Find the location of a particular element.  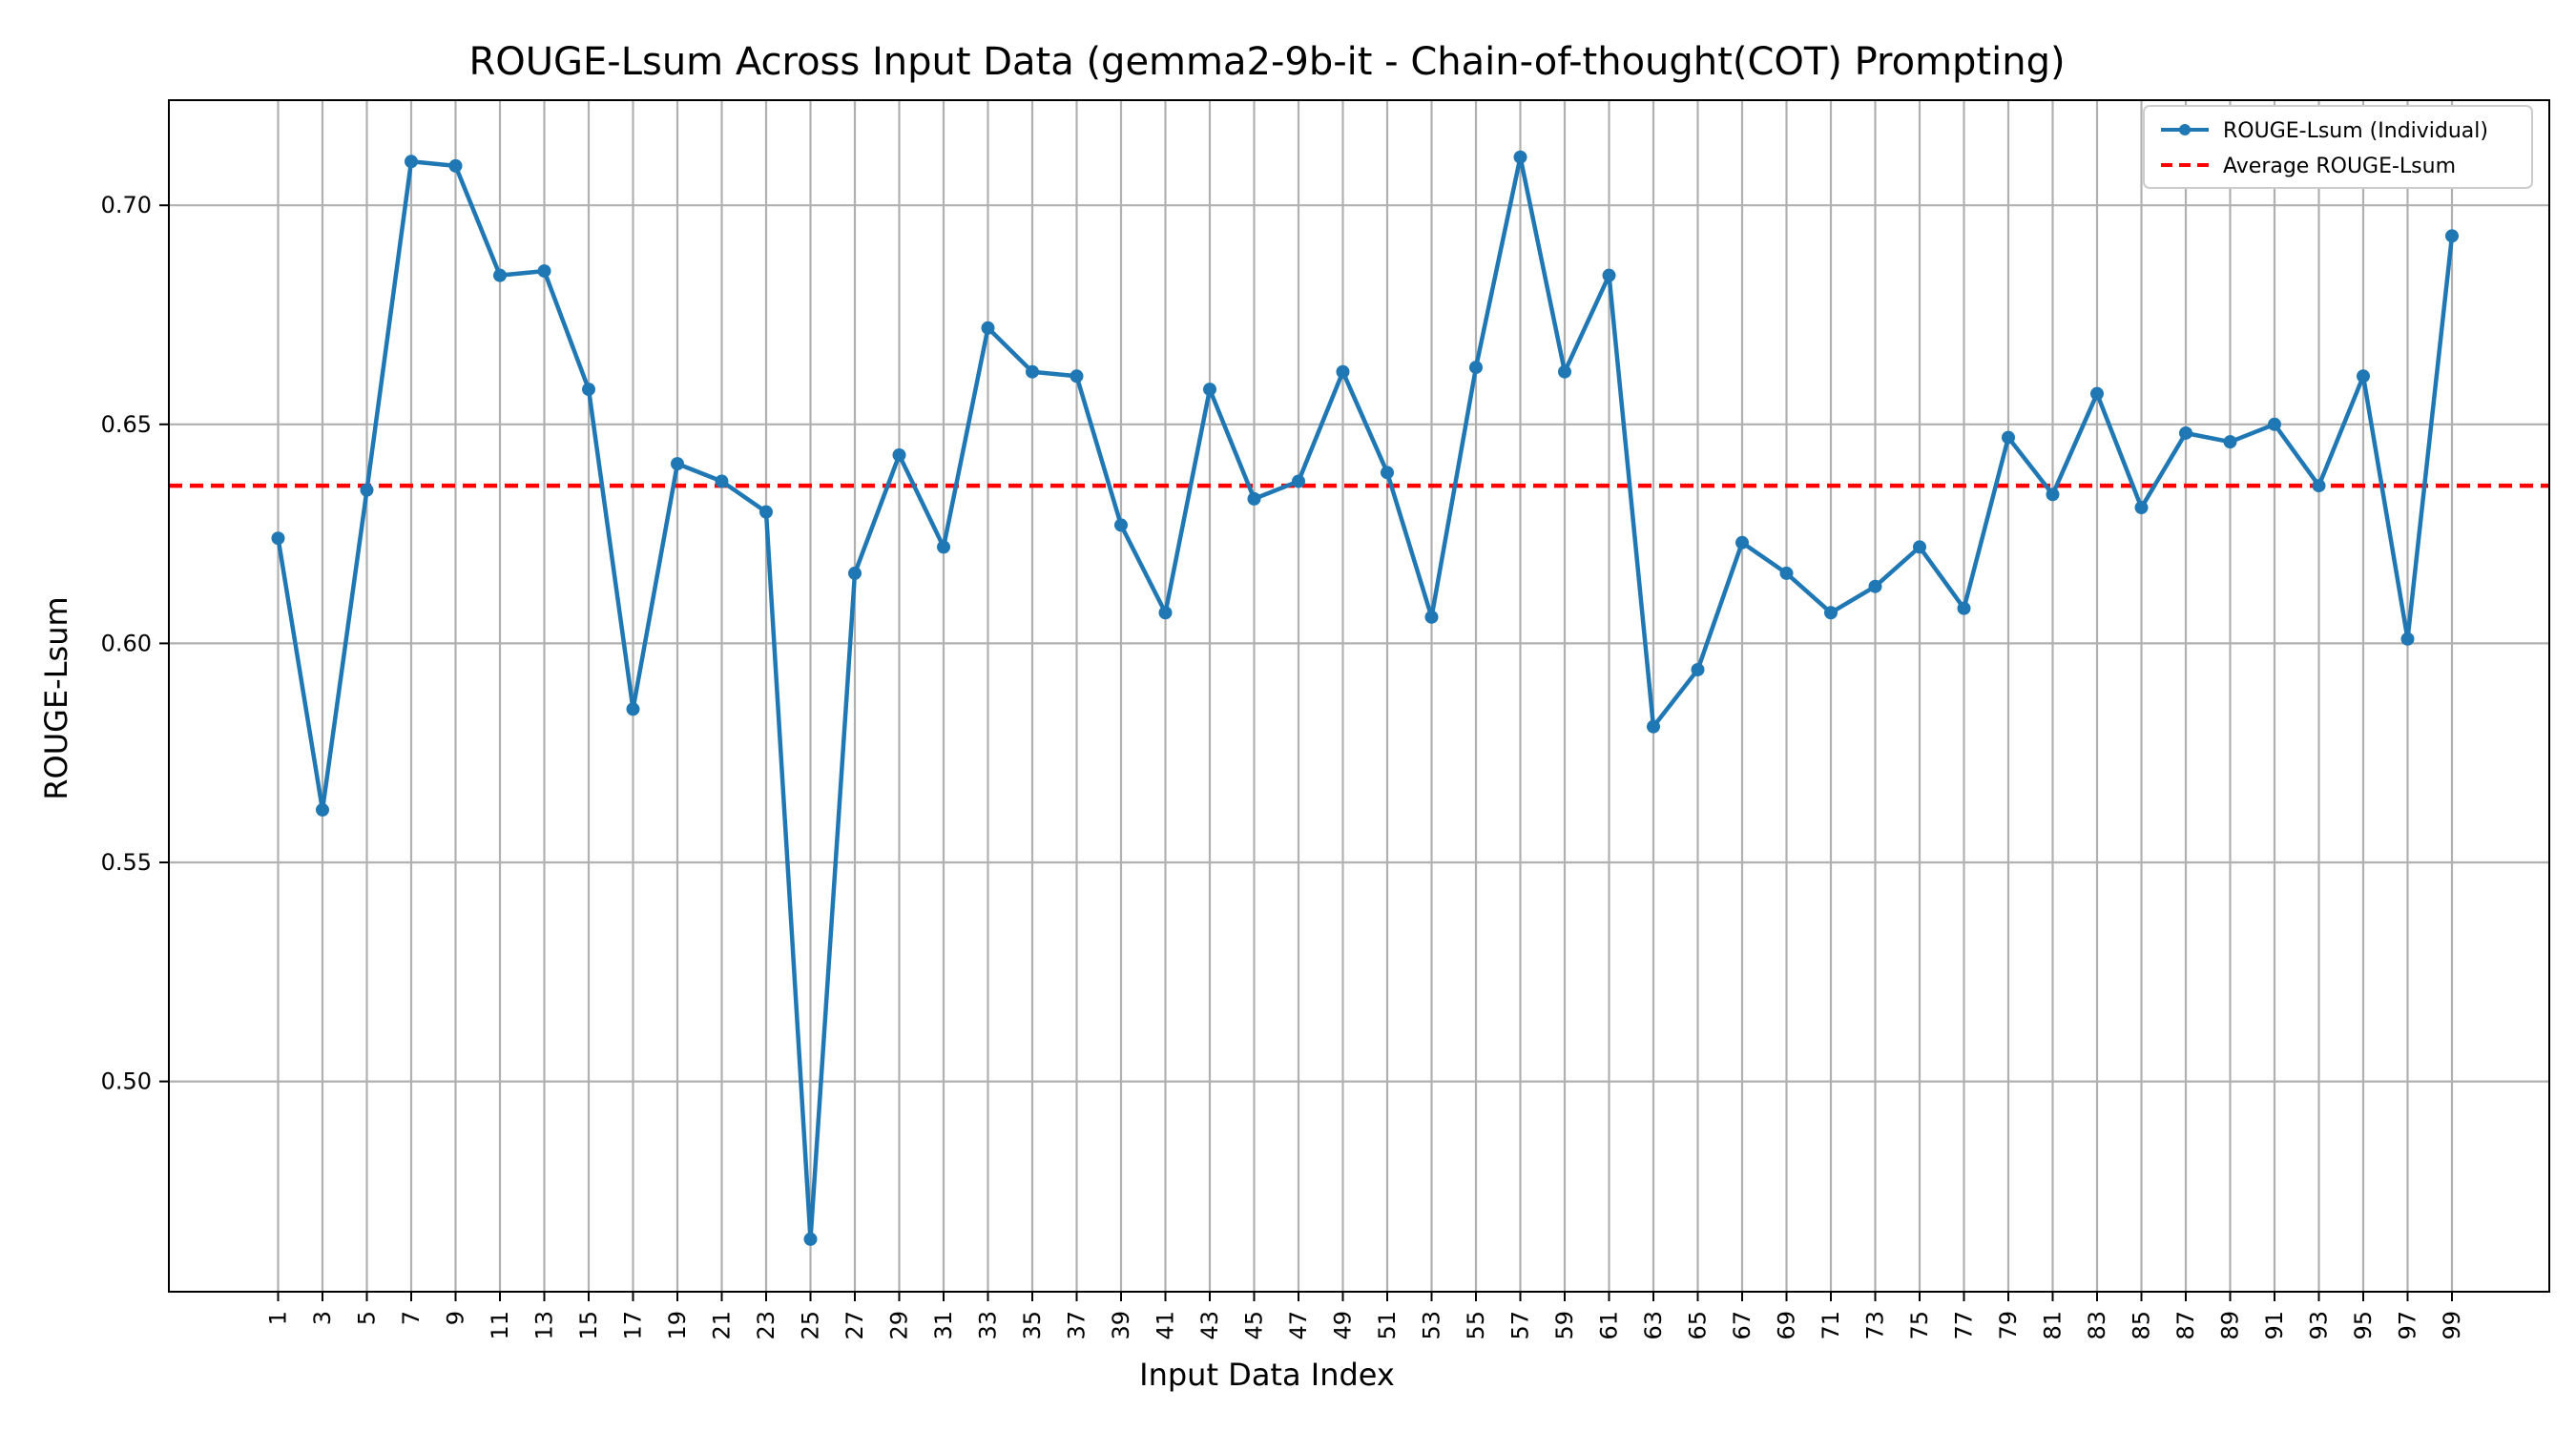

legend-box is located at coordinates (2338, 147).